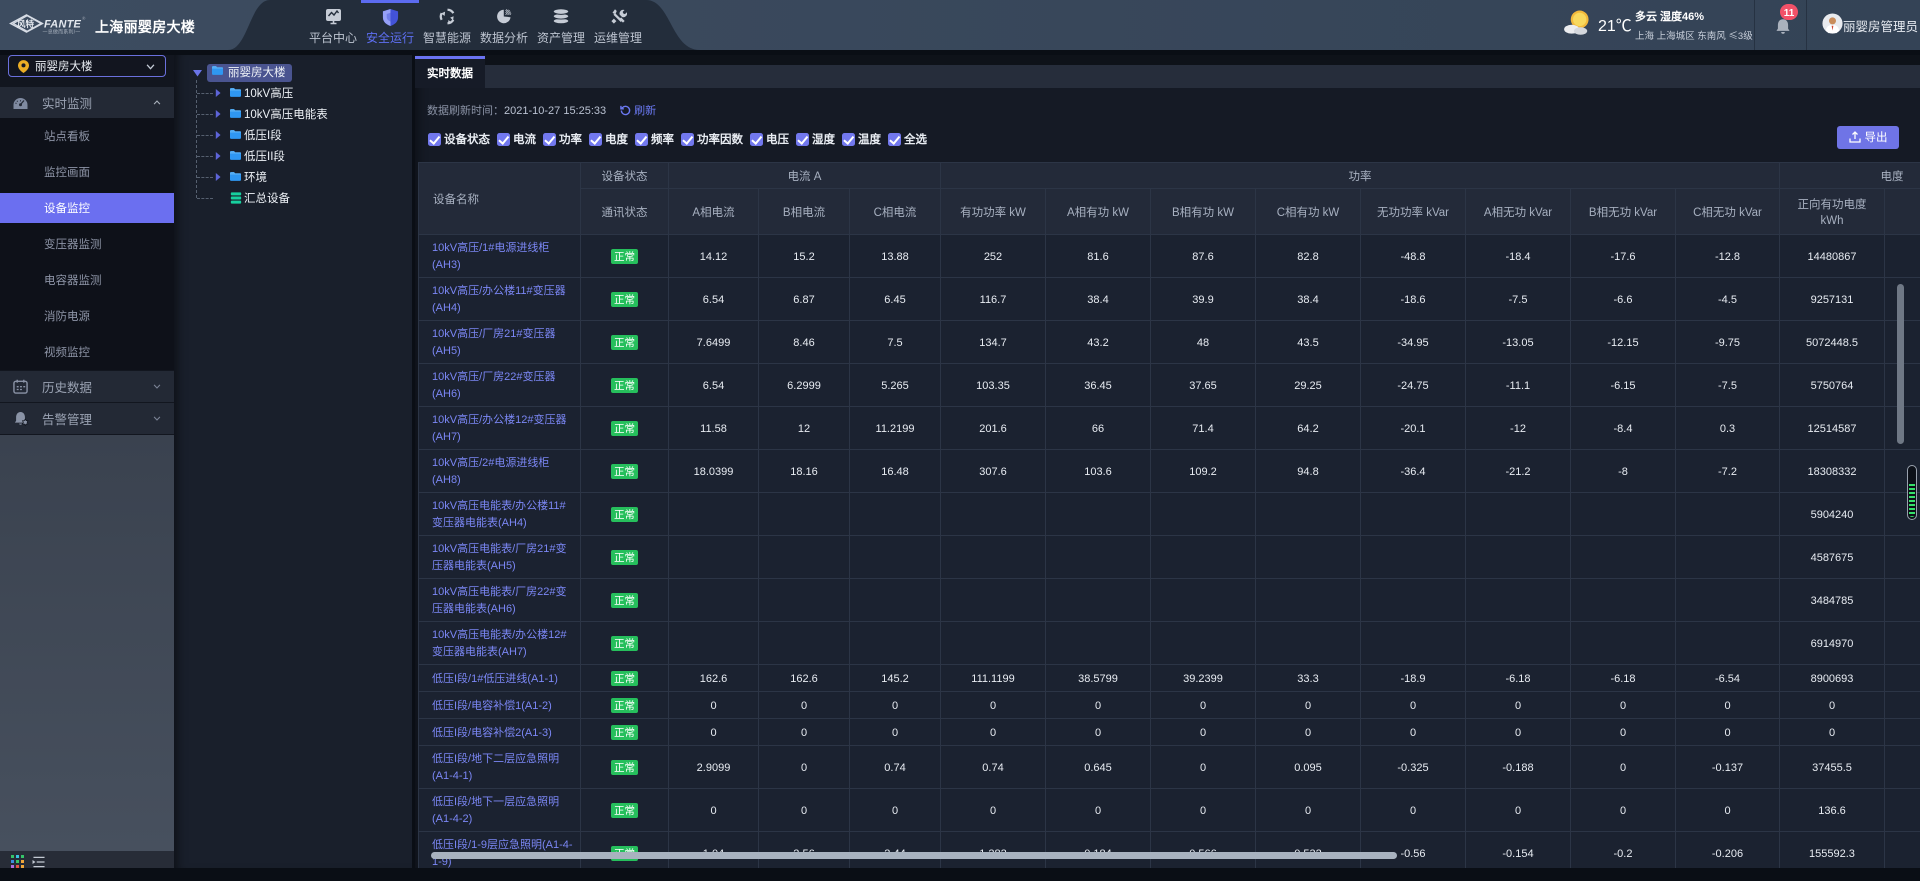 The width and height of the screenshot is (1920, 881). What do you see at coordinates (62, 32) in the screenshot?
I see `svg-text: 一息做而系利/一` at bounding box center [62, 32].